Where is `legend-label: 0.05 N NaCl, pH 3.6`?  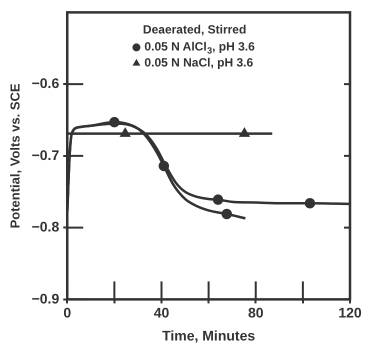
legend-label: 0.05 N NaCl, pH 3.6 is located at coordinates (199, 63).